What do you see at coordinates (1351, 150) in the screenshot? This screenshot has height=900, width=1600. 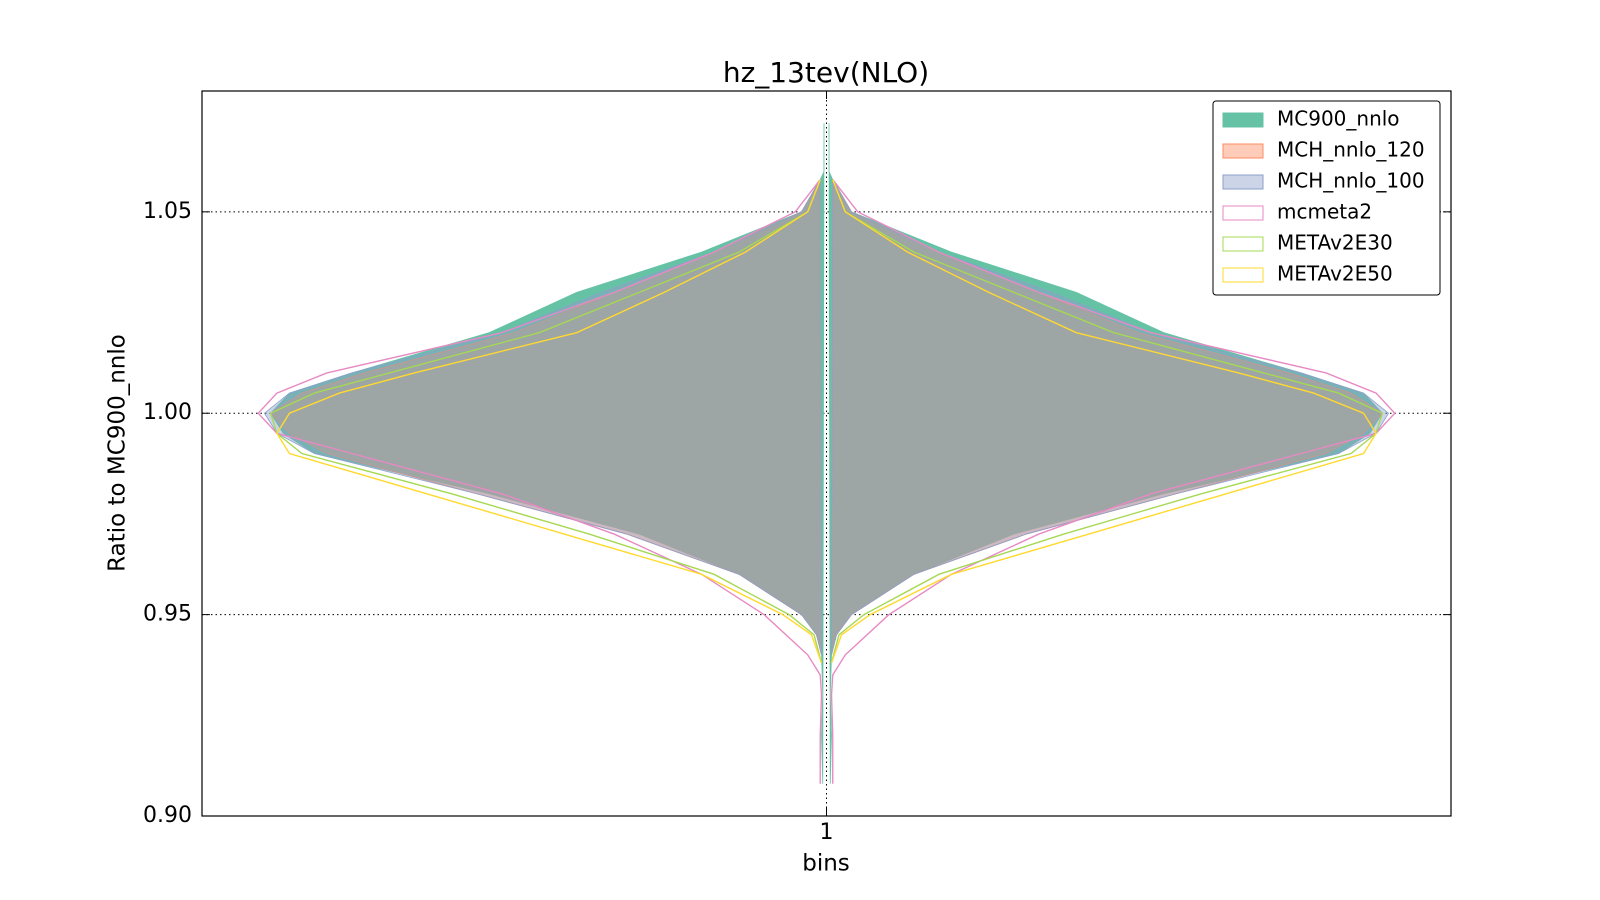 I see `legend-label: MCH_nnlo_120` at bounding box center [1351, 150].